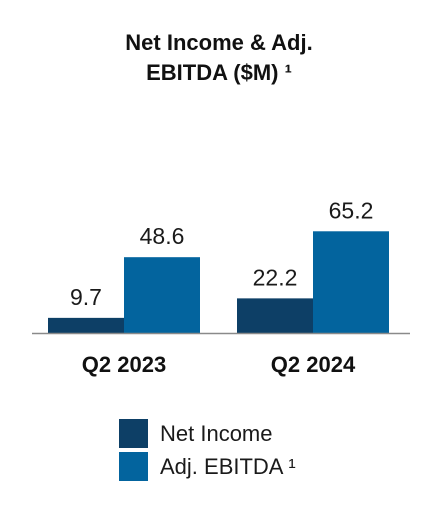  Describe the element at coordinates (124, 364) in the screenshot. I see `category-label-1: Q2 2023` at that location.